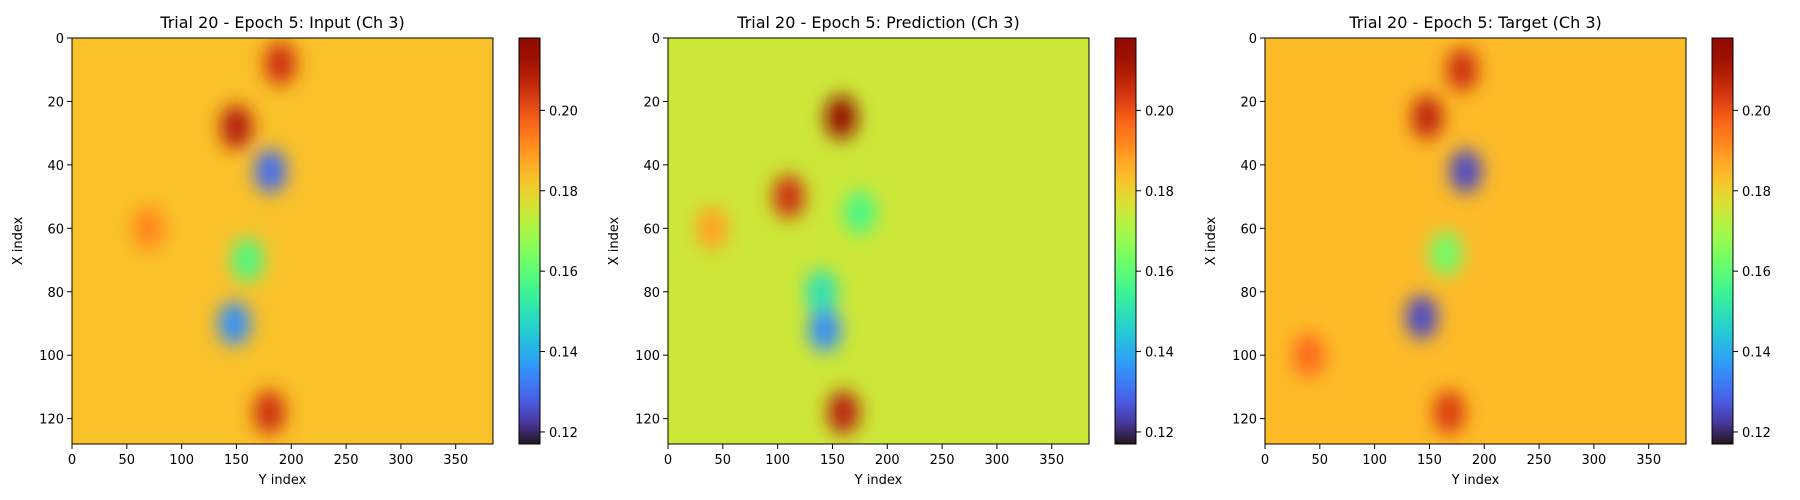 This screenshot has width=1800, height=500. What do you see at coordinates (281, 22) in the screenshot?
I see `chart-title: Trial 20 - Epoch 5: Input (Ch 3)` at bounding box center [281, 22].